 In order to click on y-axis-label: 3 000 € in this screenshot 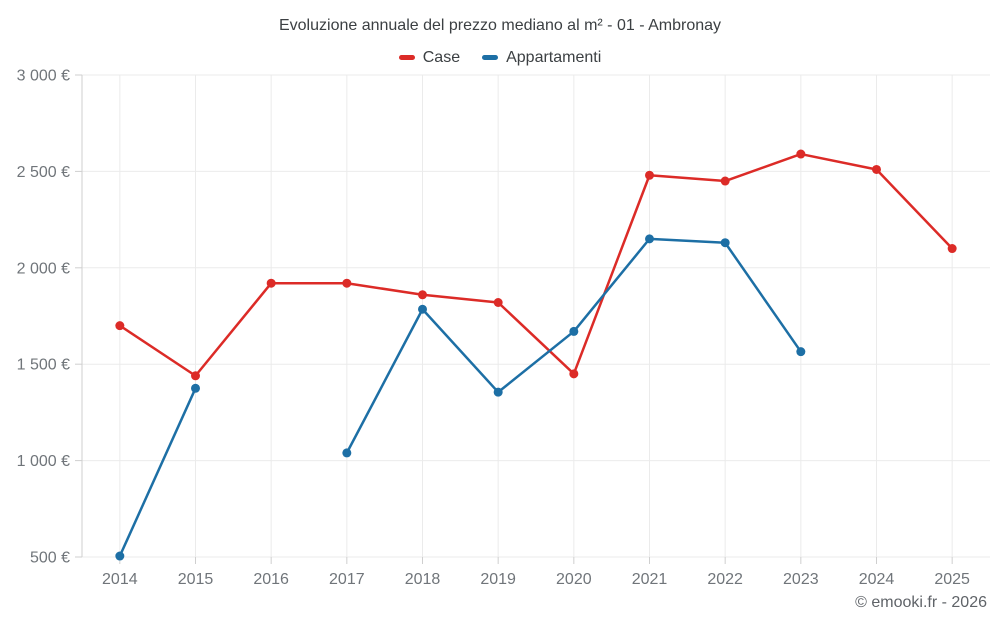, I will do `click(43, 76)`.